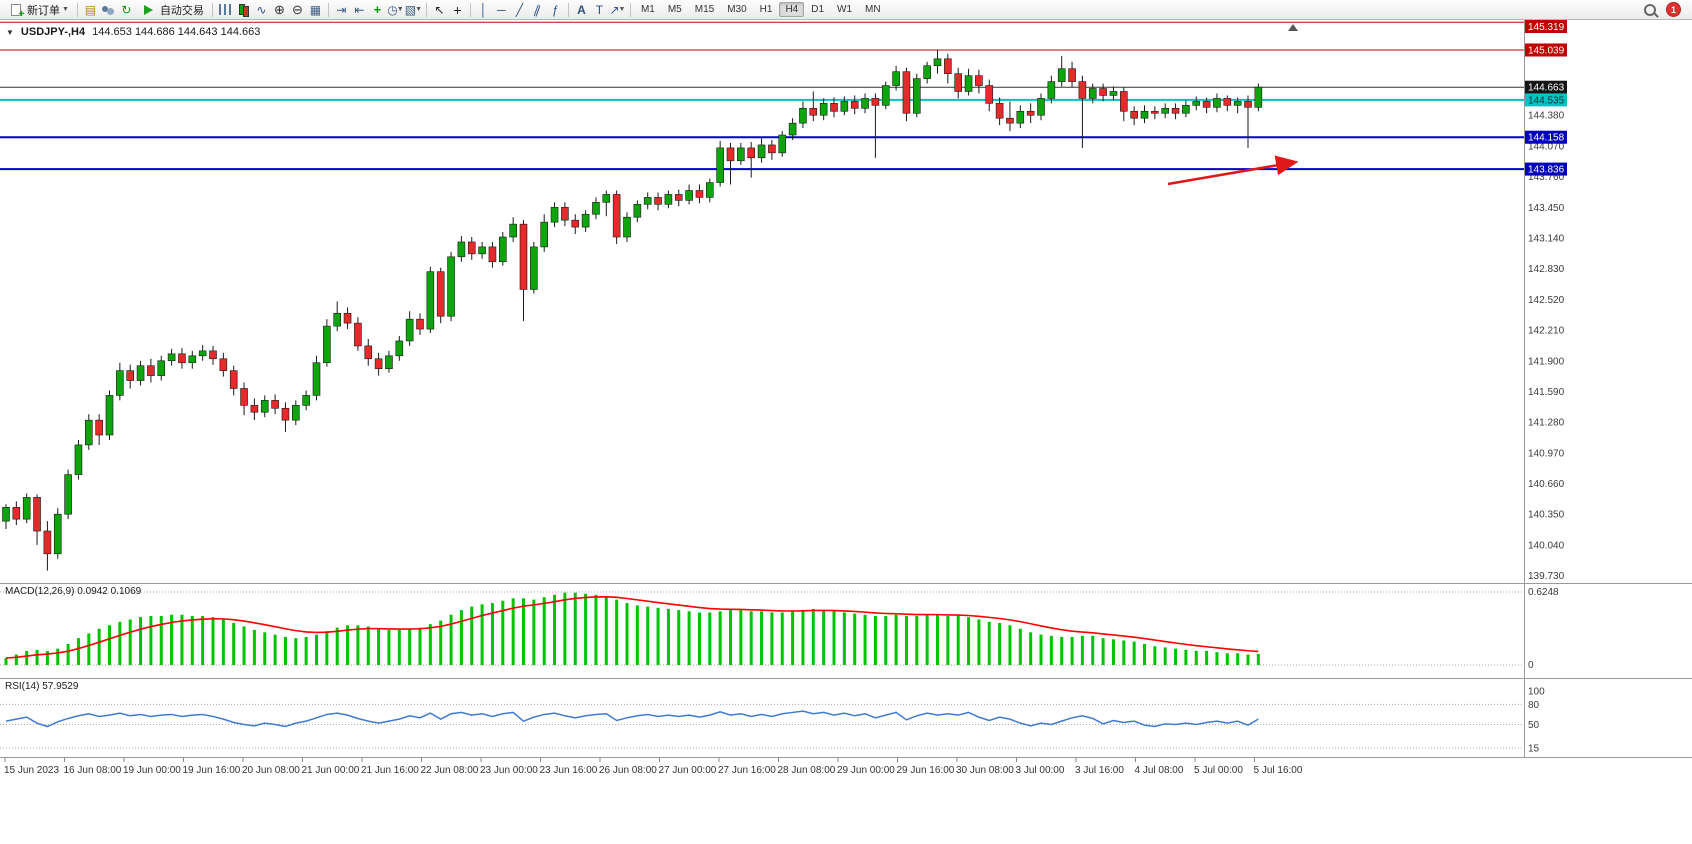 Image resolution: width=1692 pixels, height=844 pixels. I want to click on equidistant-channel-icon: ∥, so click(537, 9).